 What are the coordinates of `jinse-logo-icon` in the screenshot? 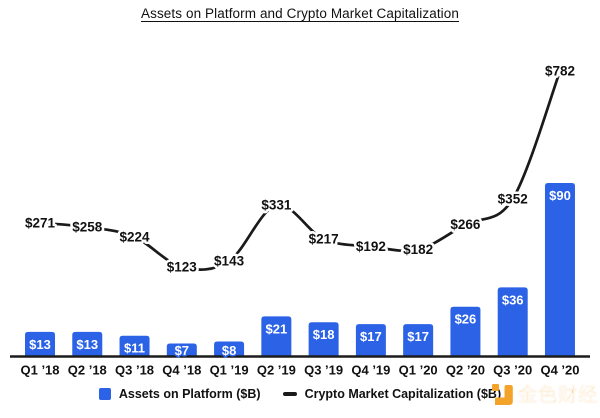 It's located at (502, 394).